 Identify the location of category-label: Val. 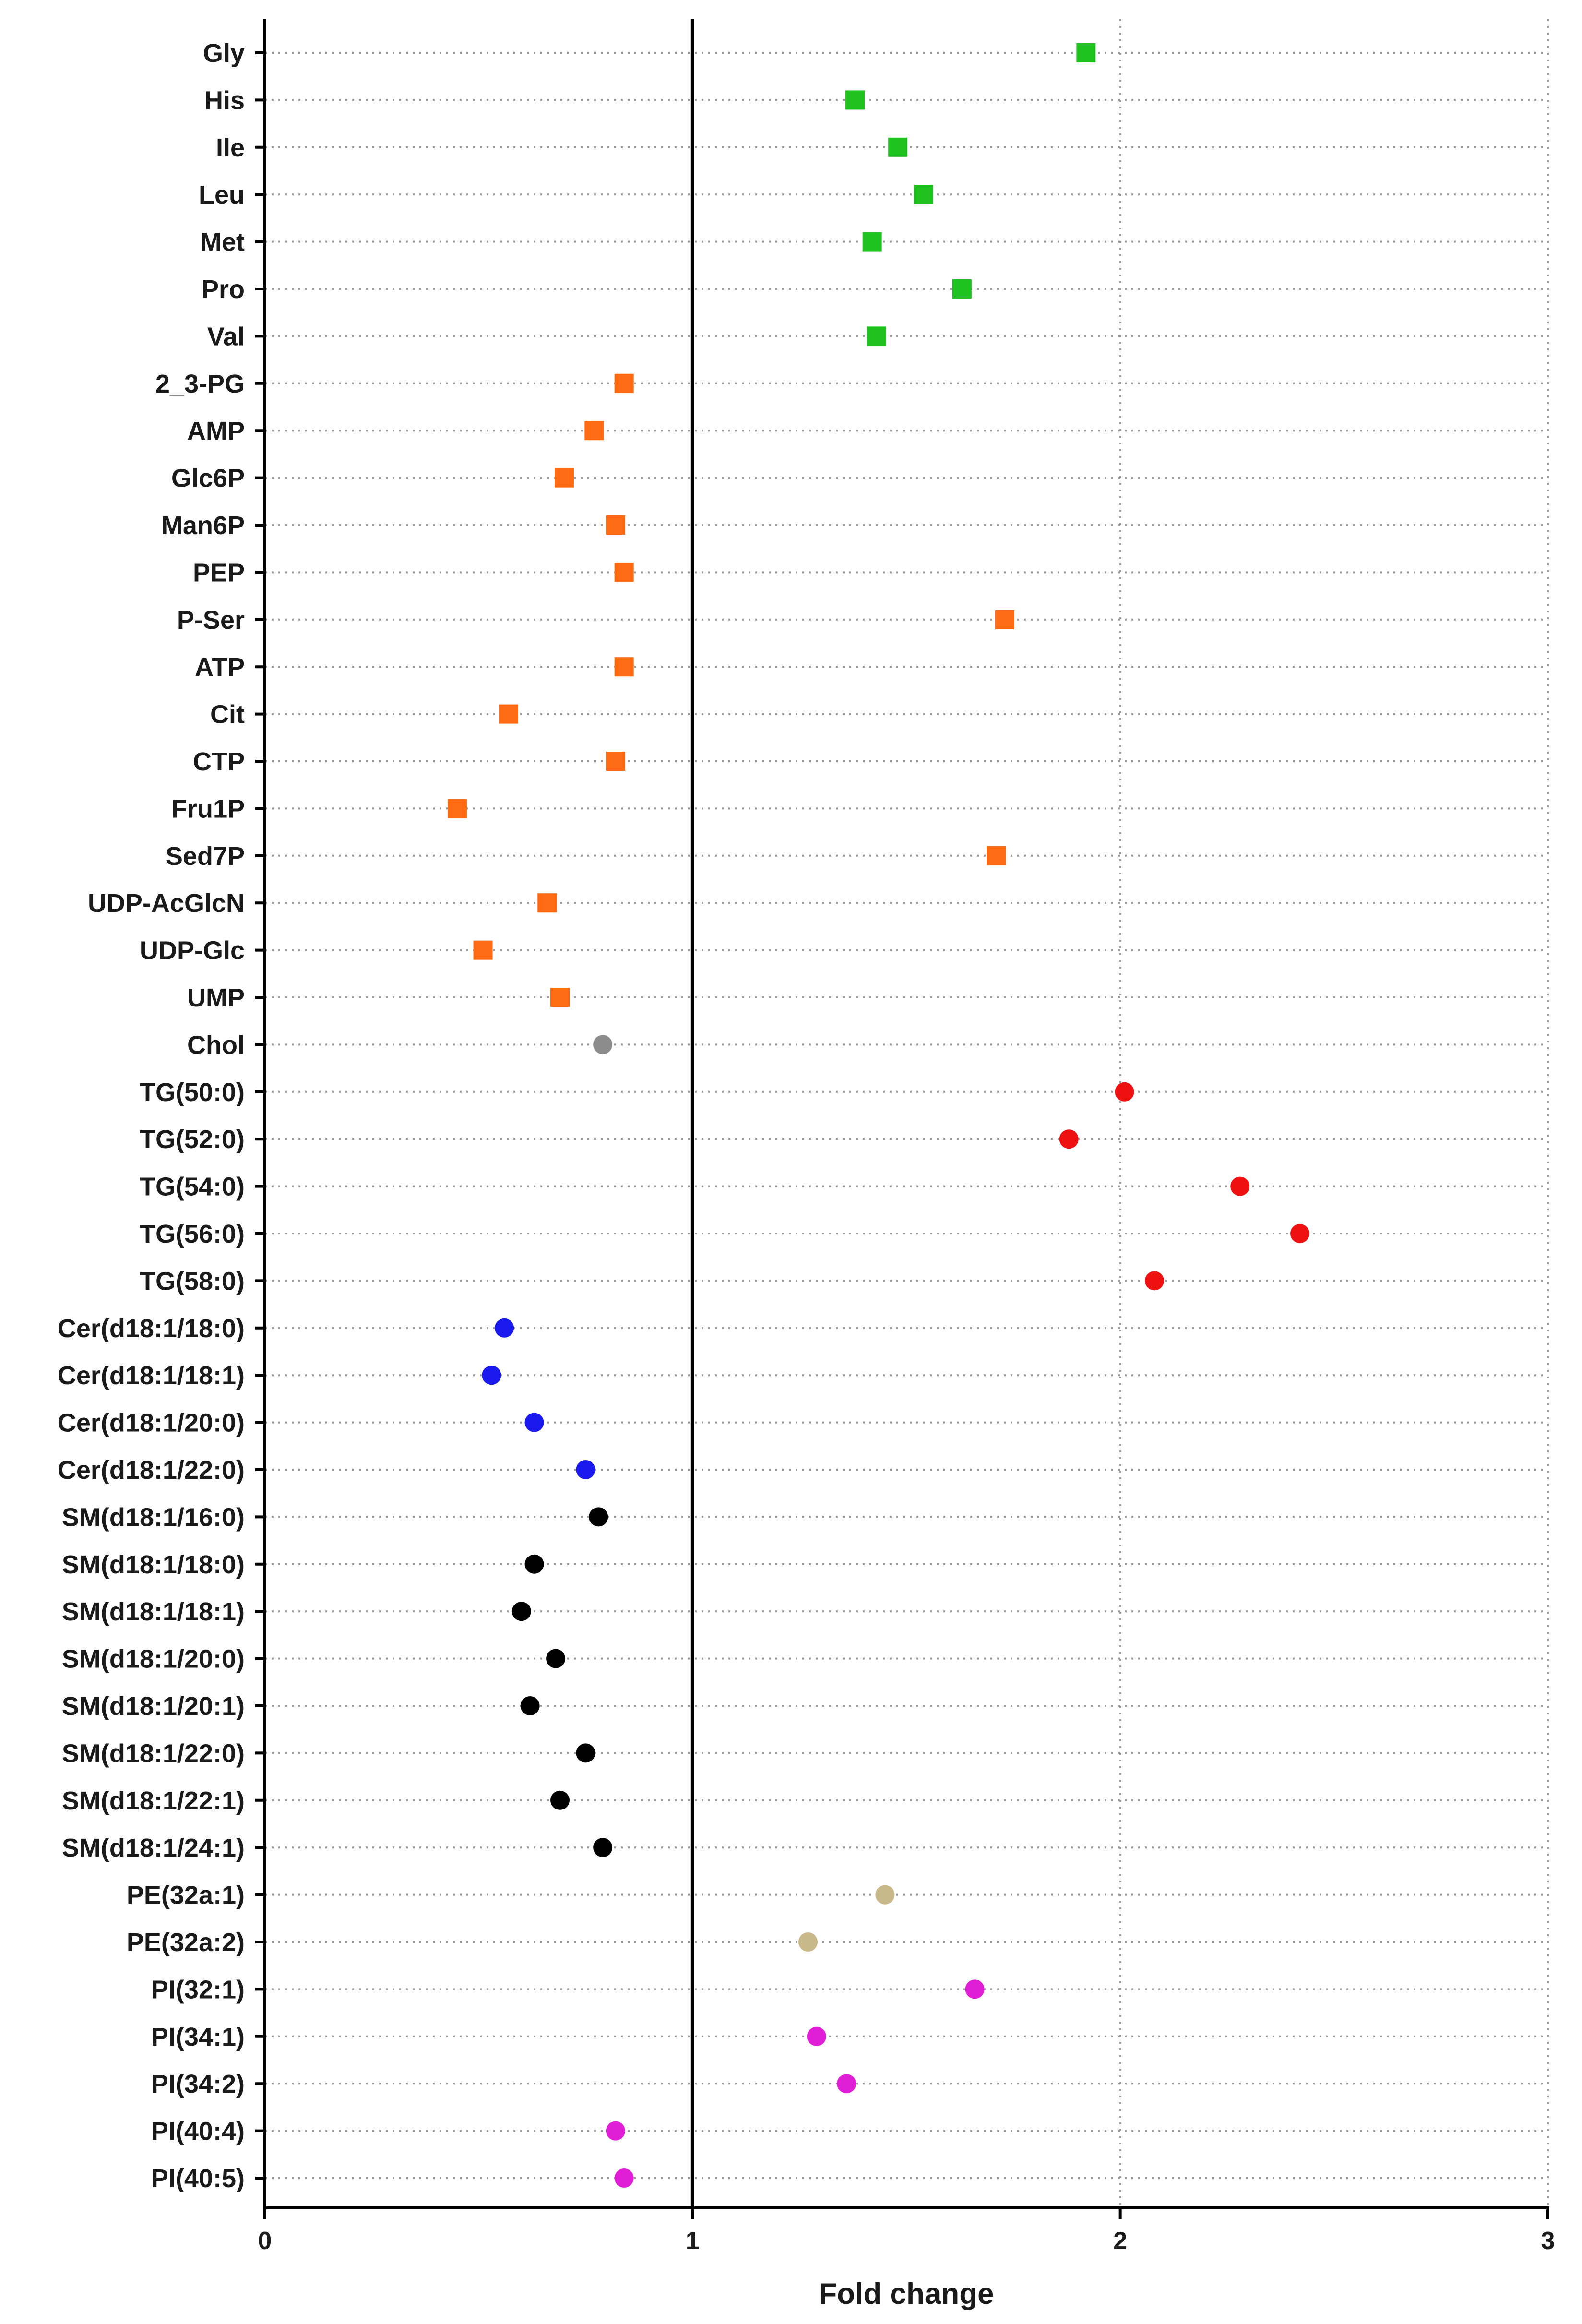
(226, 336).